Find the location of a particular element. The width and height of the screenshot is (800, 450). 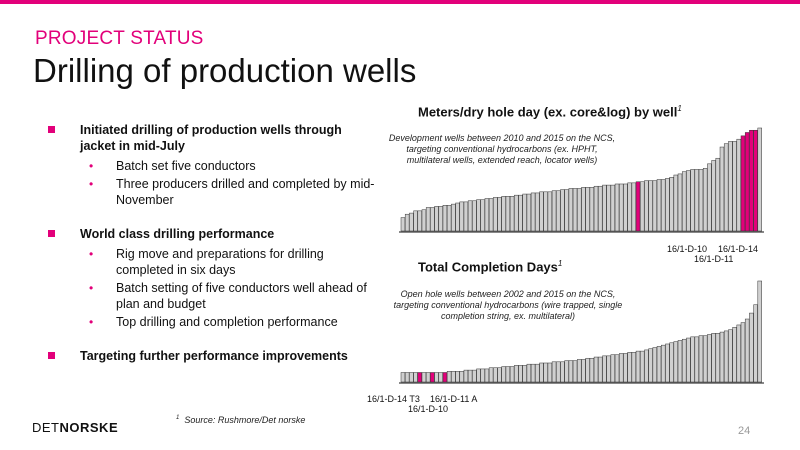

chart1-label-d10: 16/1-D-10 is located at coordinates (687, 249).